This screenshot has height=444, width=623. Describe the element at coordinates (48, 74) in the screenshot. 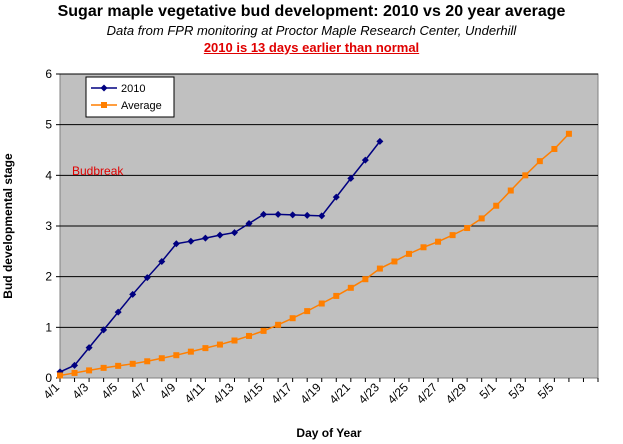

I see `y-tick-label: 6` at that location.